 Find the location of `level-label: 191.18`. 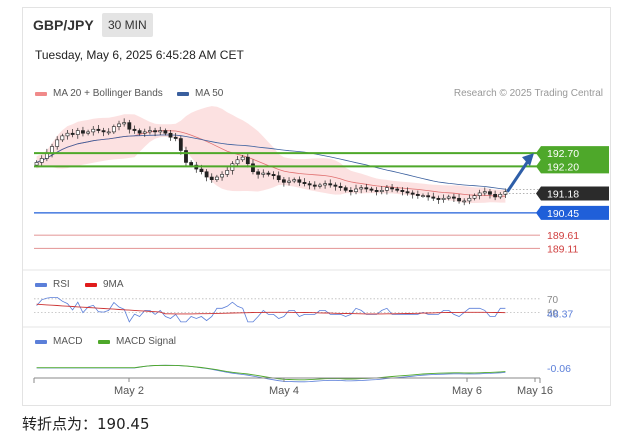

level-label: 191.18 is located at coordinates (563, 194).